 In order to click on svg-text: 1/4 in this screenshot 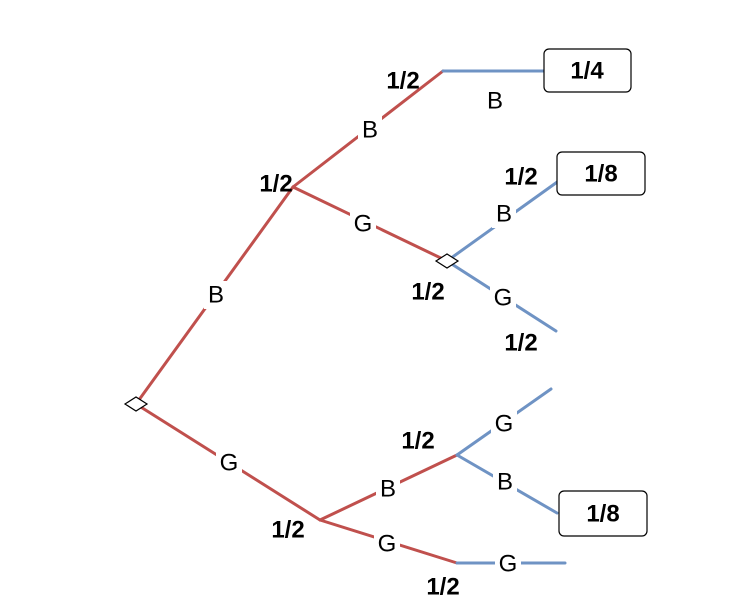, I will do `click(587, 71)`.